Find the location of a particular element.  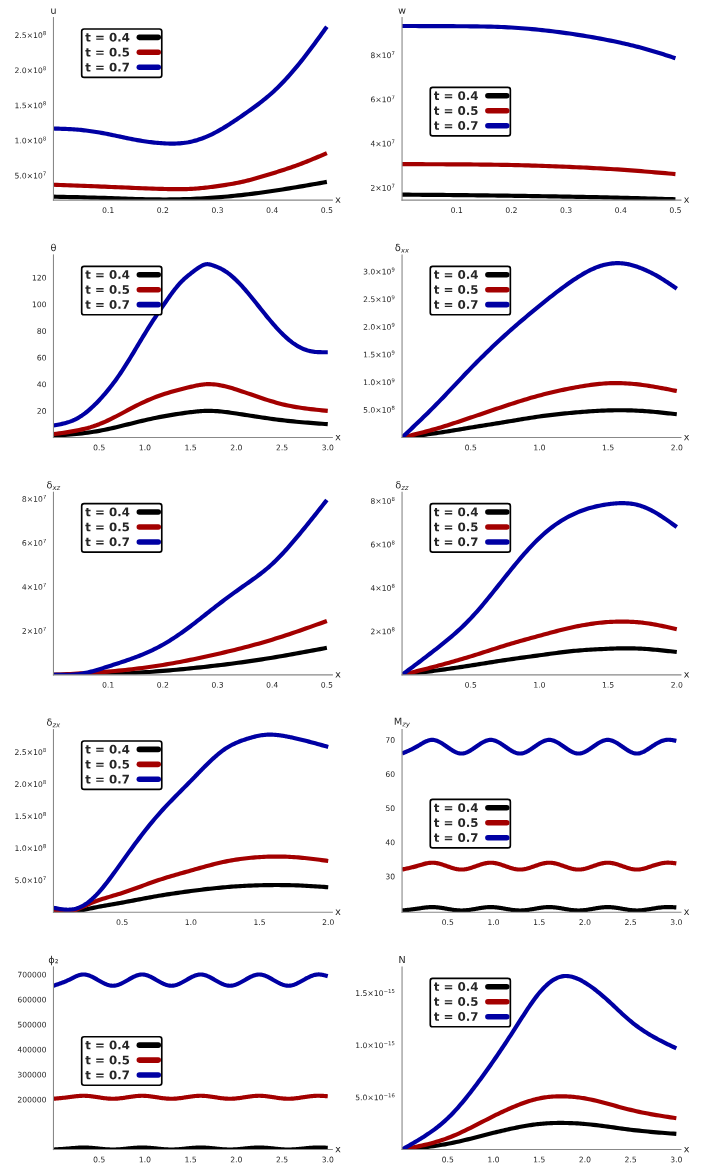

y-axis-title: δ$_{xx}$ is located at coordinates (402, 248).